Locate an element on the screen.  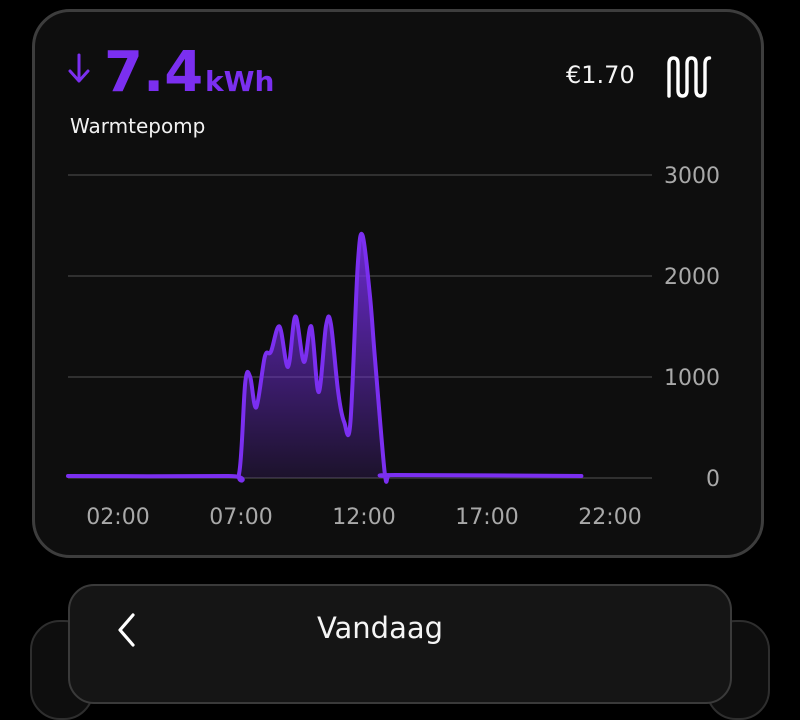
cost-value: €1.70 is located at coordinates (600, 75).